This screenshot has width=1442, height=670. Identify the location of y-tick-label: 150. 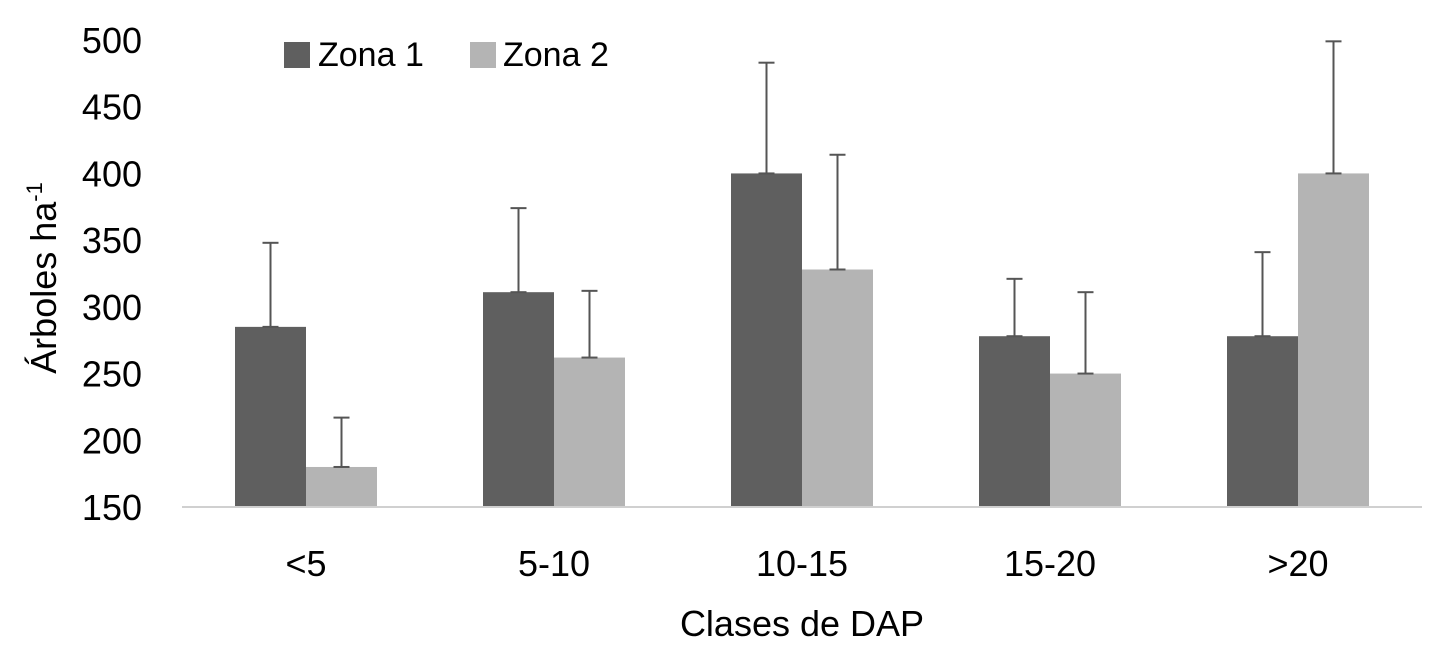
(112, 507).